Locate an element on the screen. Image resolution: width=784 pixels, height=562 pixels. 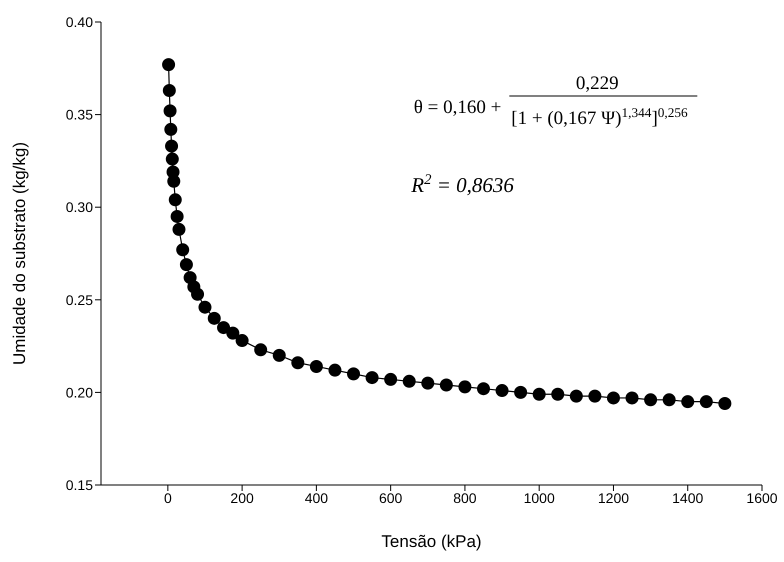
x-tick-label: 600 is located at coordinates (390, 498).